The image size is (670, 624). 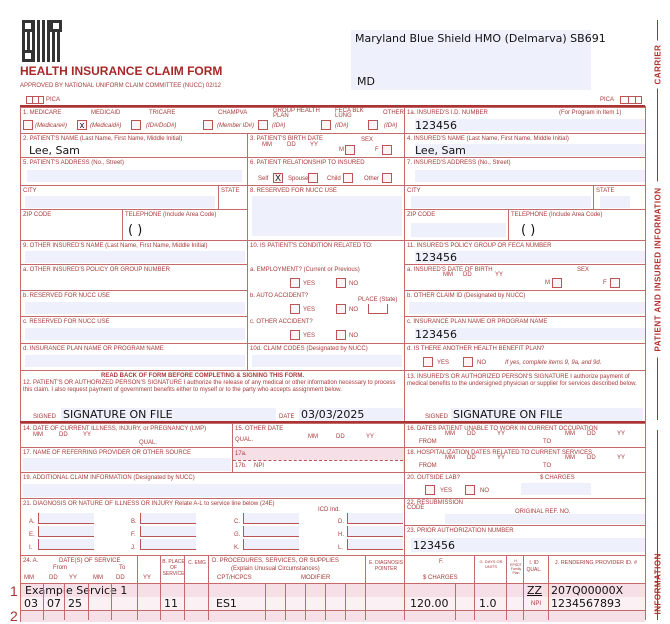 I want to click on item11b-other-claim-id: b. OTHER CLAIM ID (Designated by NUCC), so click(x=524, y=303).